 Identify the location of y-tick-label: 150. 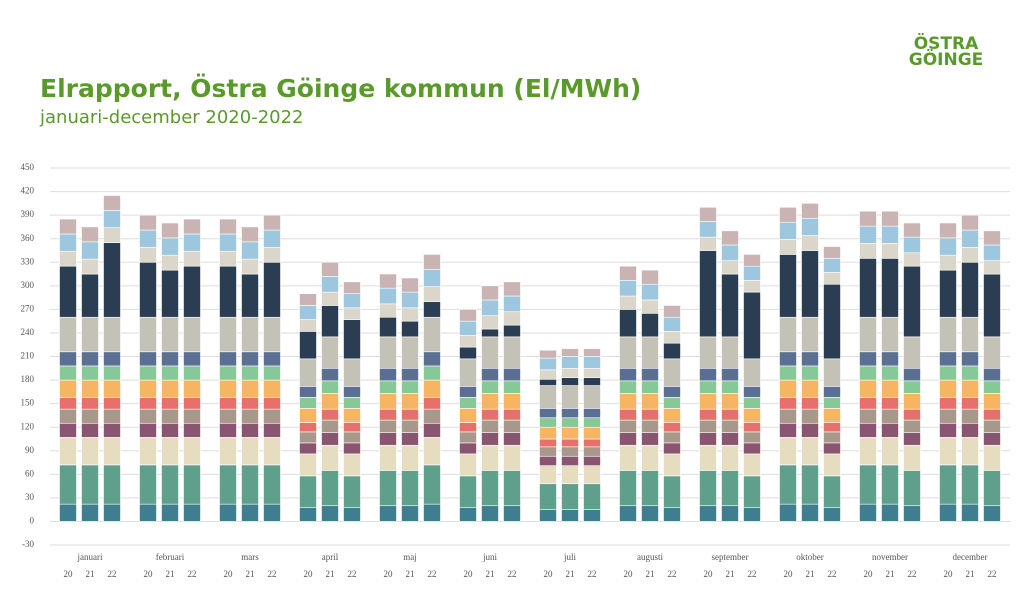
(28, 403).